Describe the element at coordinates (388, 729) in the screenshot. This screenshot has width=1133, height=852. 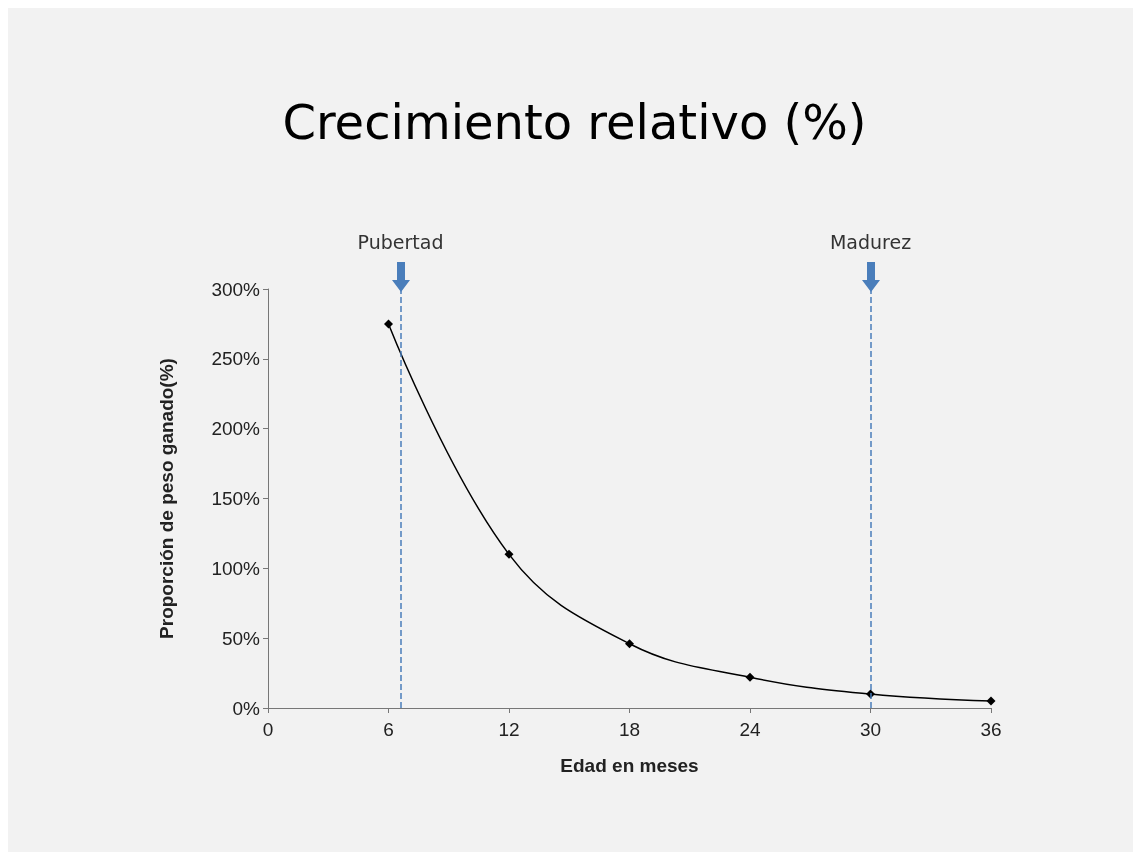
I see `x-tick-label: 6` at that location.